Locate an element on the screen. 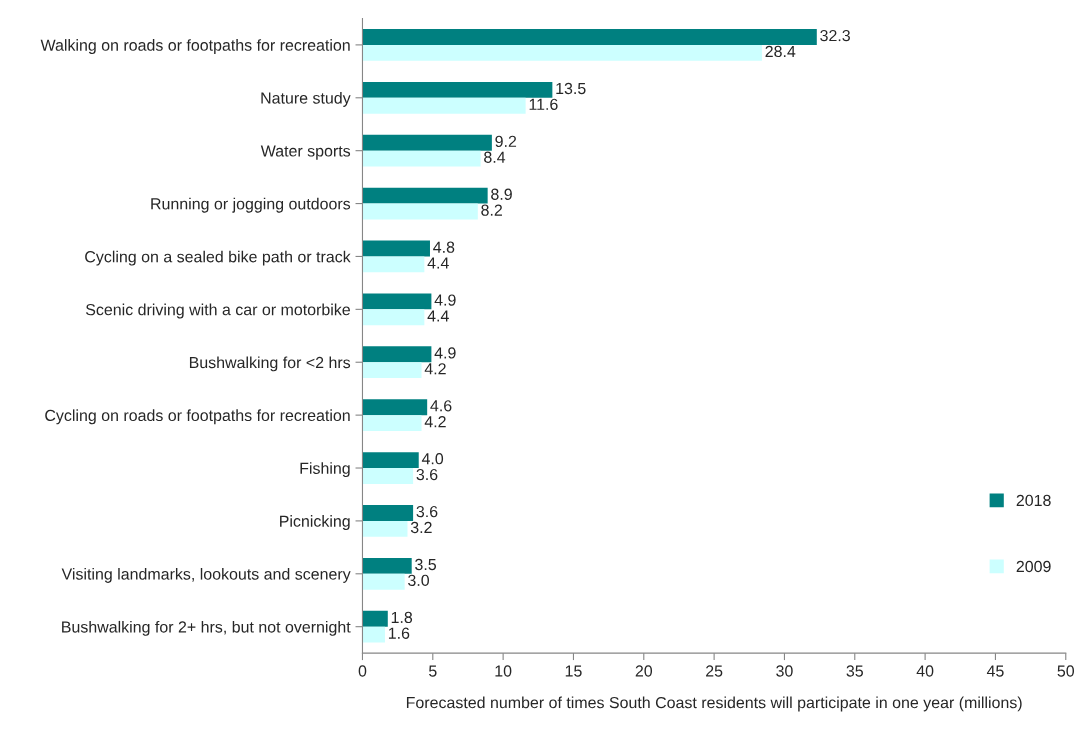 Image resolution: width=1082 pixels, height=738 pixels. data-label: 8.9 is located at coordinates (501, 194).